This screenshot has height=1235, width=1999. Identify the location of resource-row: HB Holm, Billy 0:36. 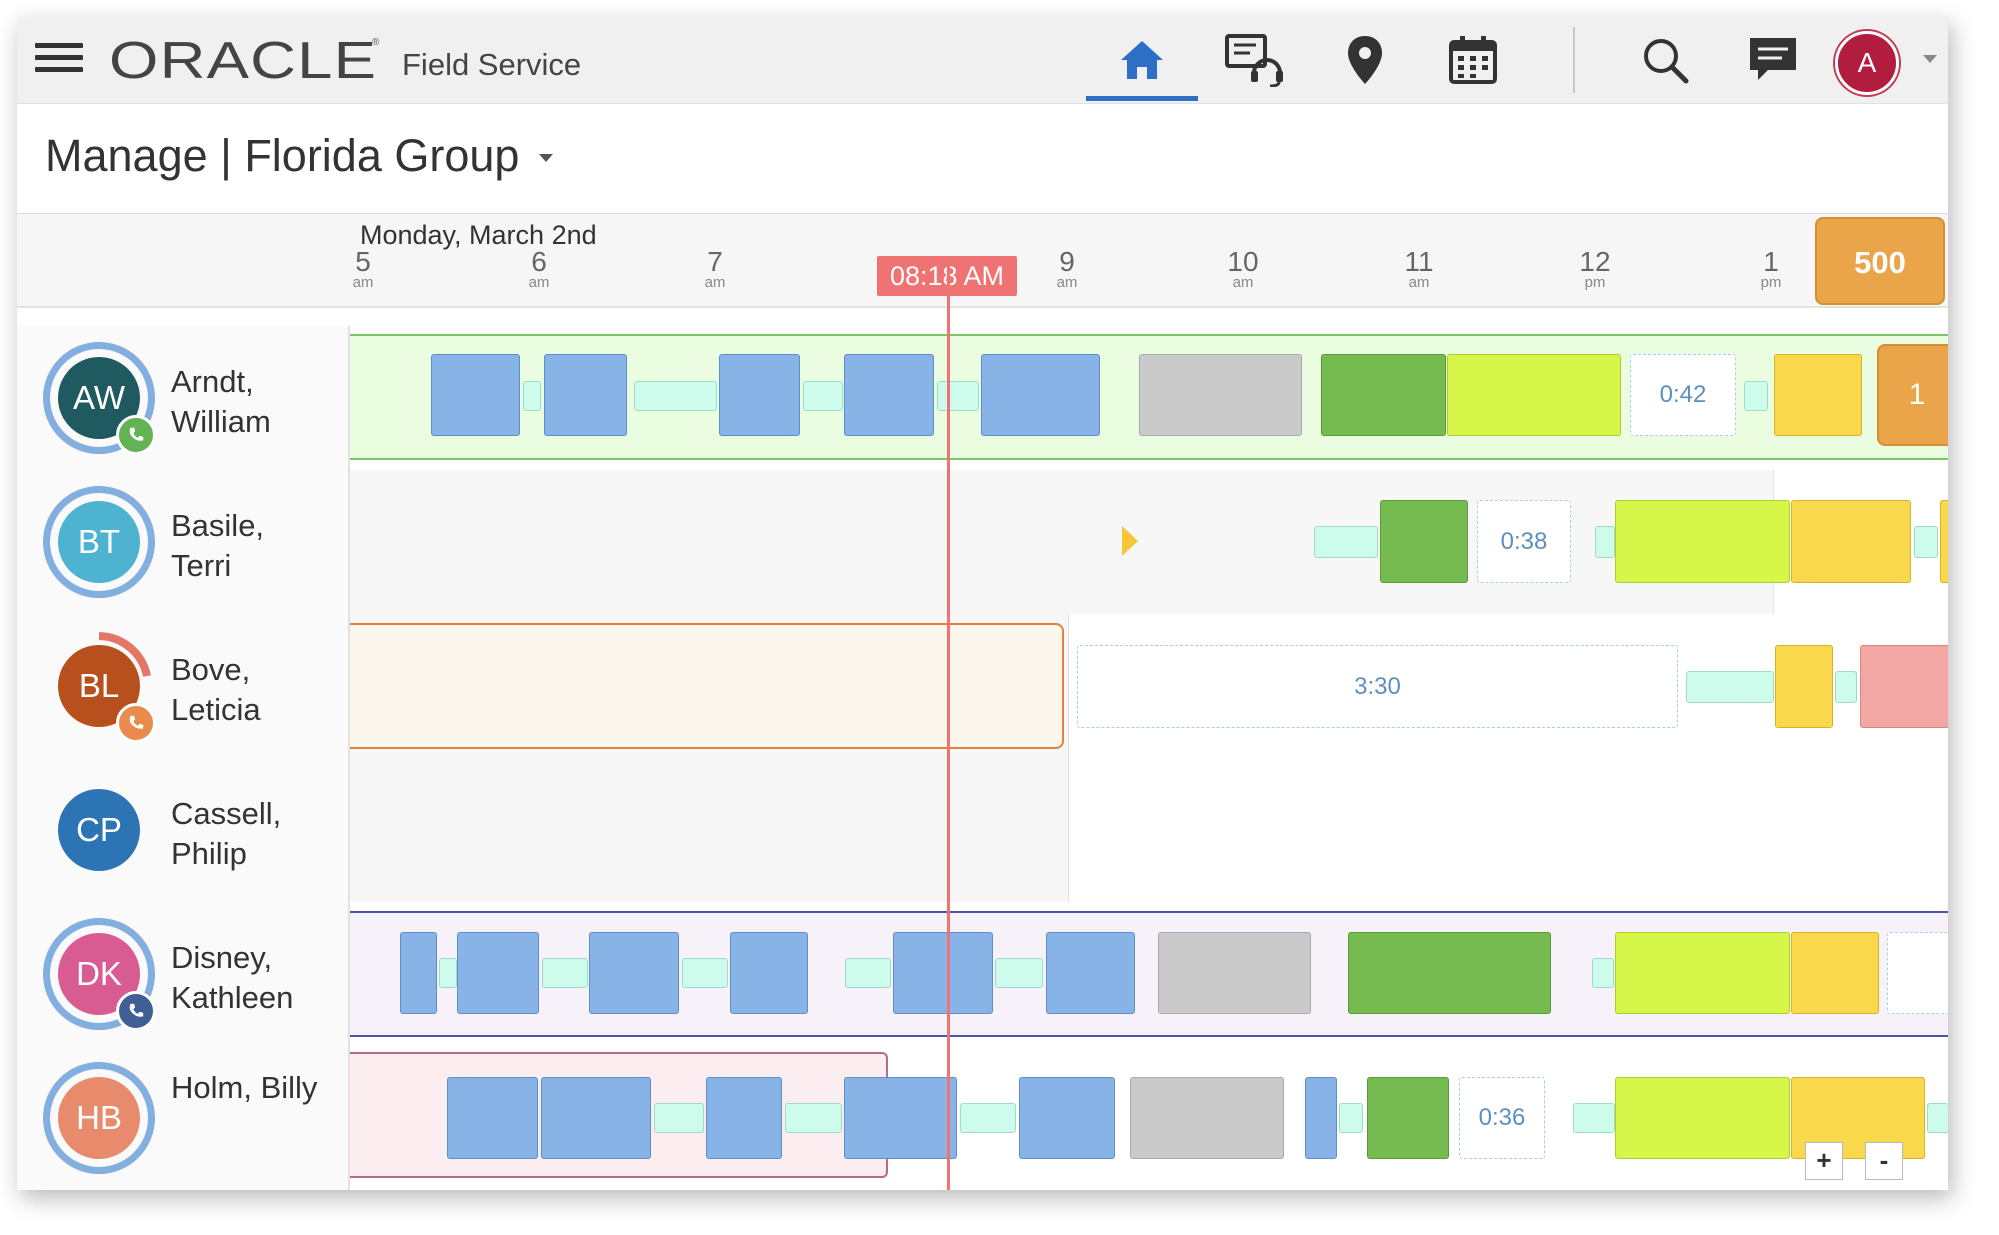
(982, 1118).